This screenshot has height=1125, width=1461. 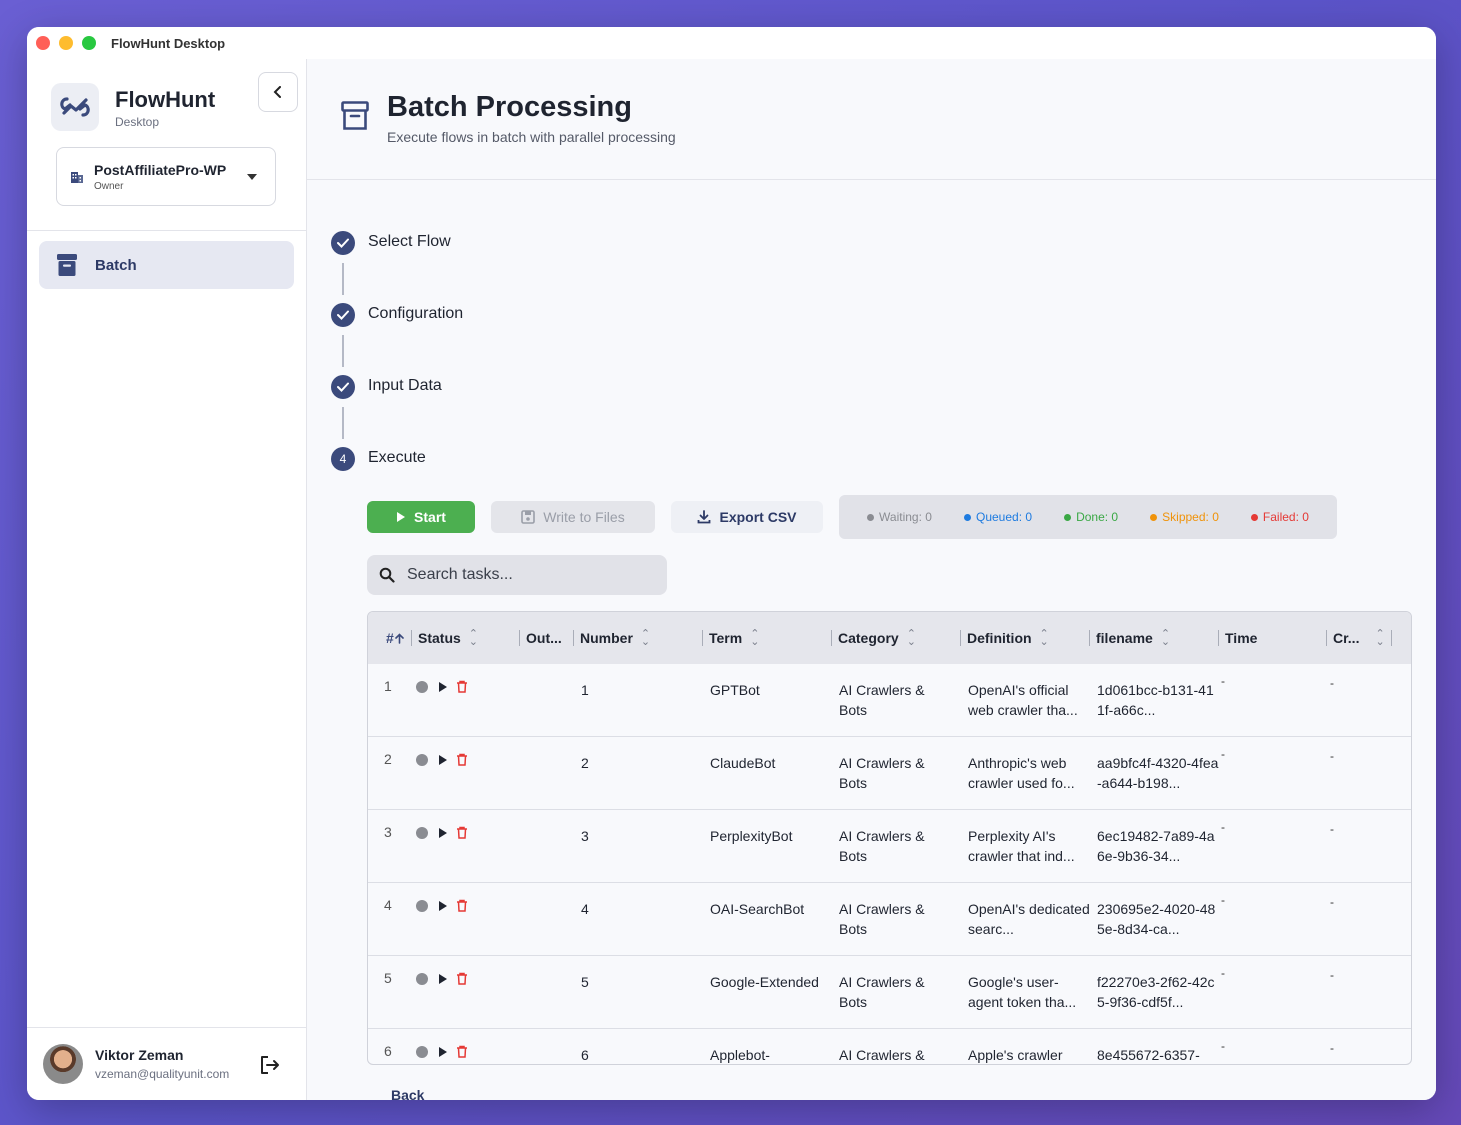 What do you see at coordinates (397, 315) in the screenshot?
I see `step-configuration: Configuration` at bounding box center [397, 315].